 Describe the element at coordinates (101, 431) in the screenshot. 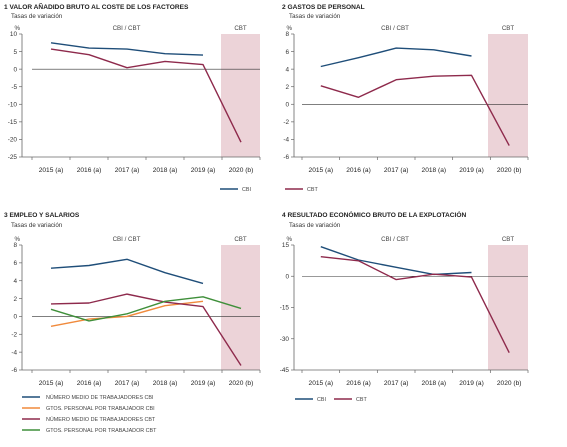

I see `legend-label: GTOS. PERSONAL POR TRABAJADOR CBT` at that location.